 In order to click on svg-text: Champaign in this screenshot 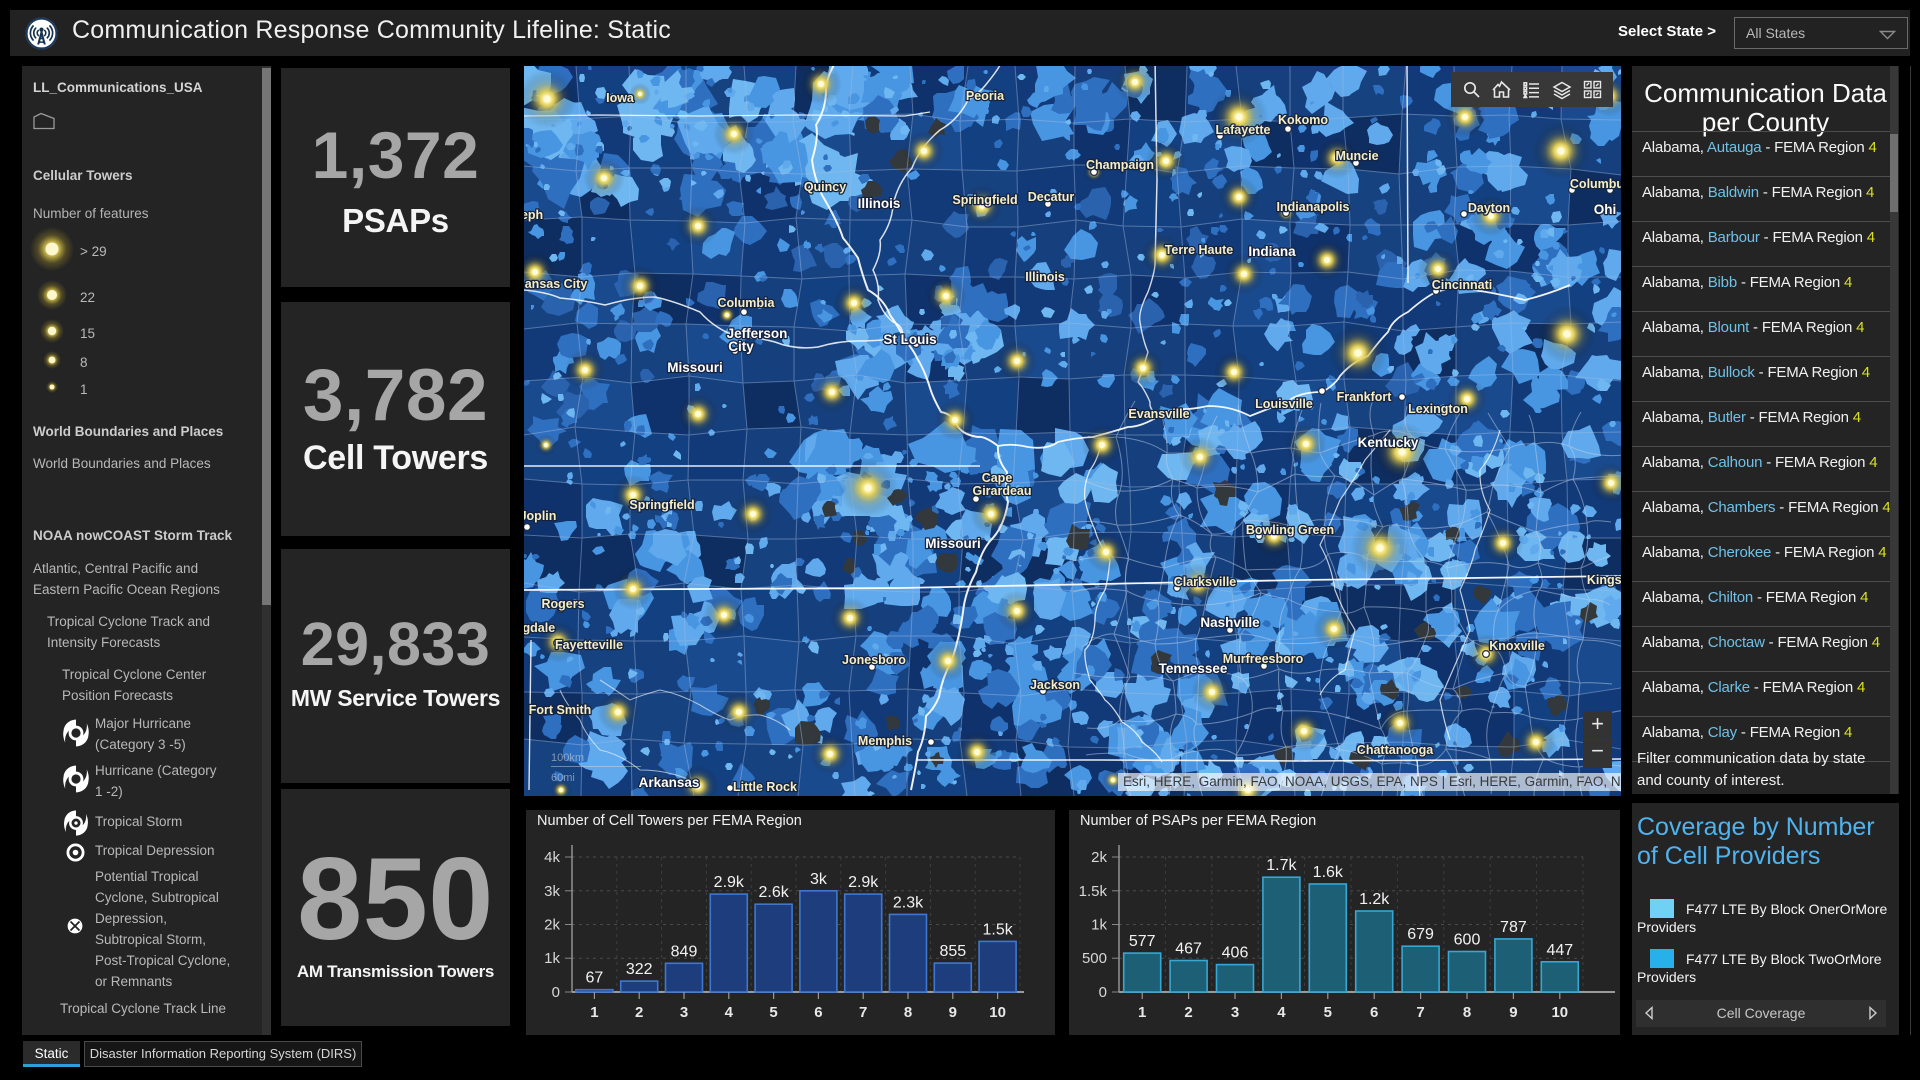, I will do `click(1120, 165)`.